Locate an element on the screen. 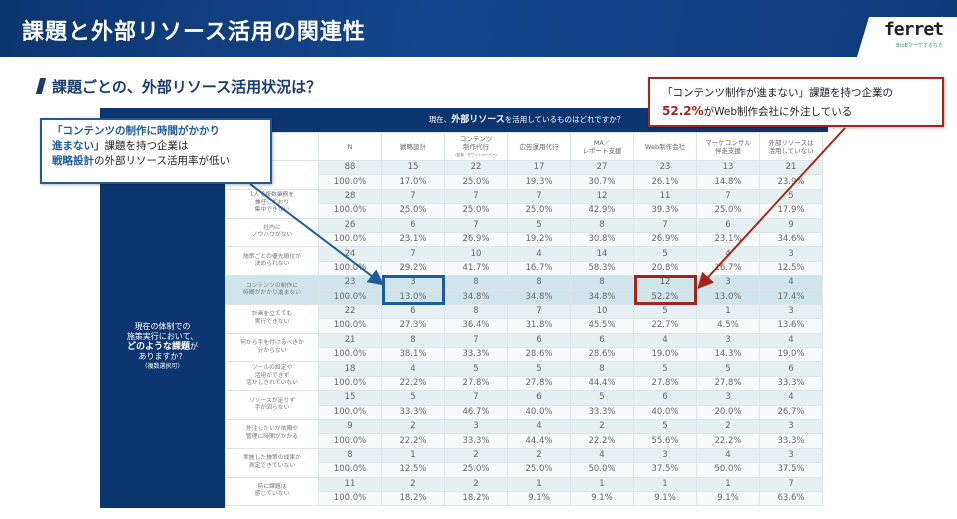  percent-cell: 27.3% is located at coordinates (413, 326).